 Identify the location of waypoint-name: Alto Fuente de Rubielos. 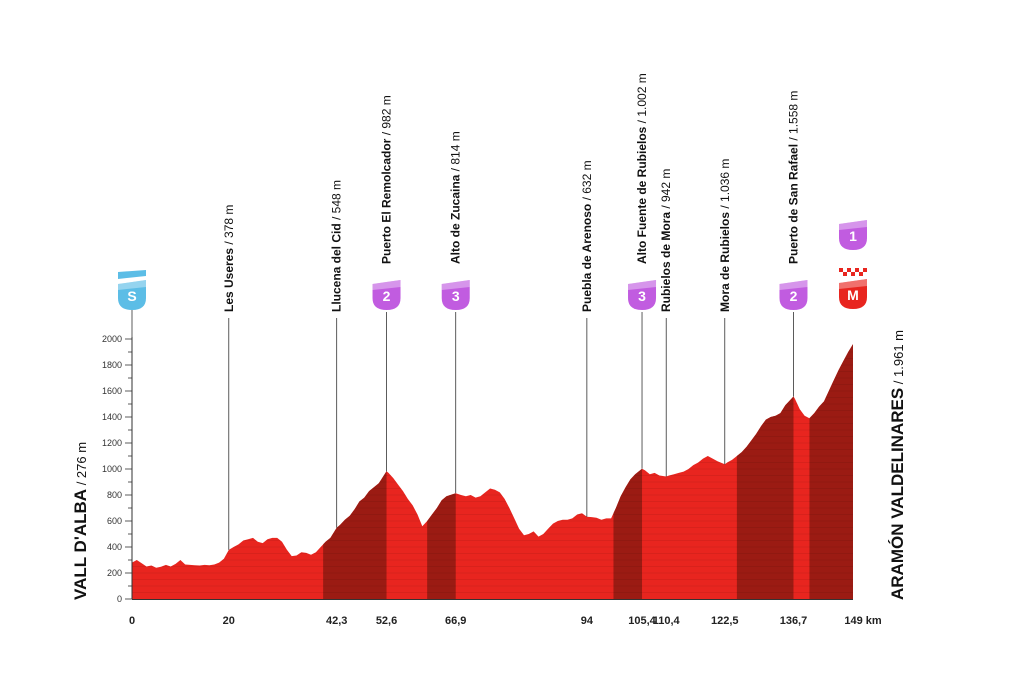
(642, 195).